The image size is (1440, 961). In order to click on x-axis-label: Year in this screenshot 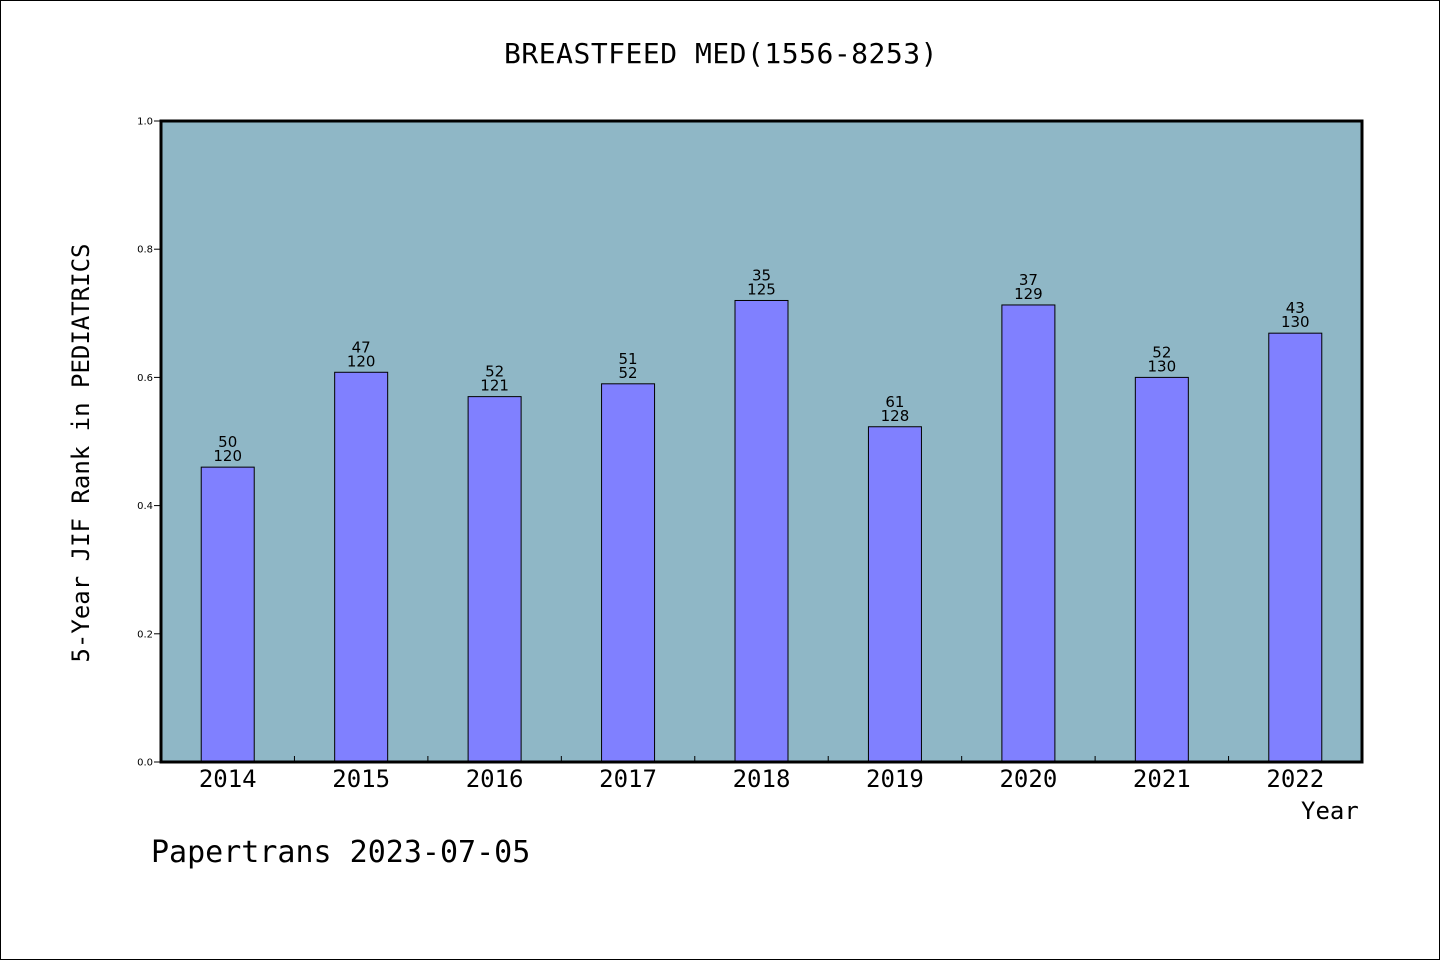, I will do `click(1330, 811)`.